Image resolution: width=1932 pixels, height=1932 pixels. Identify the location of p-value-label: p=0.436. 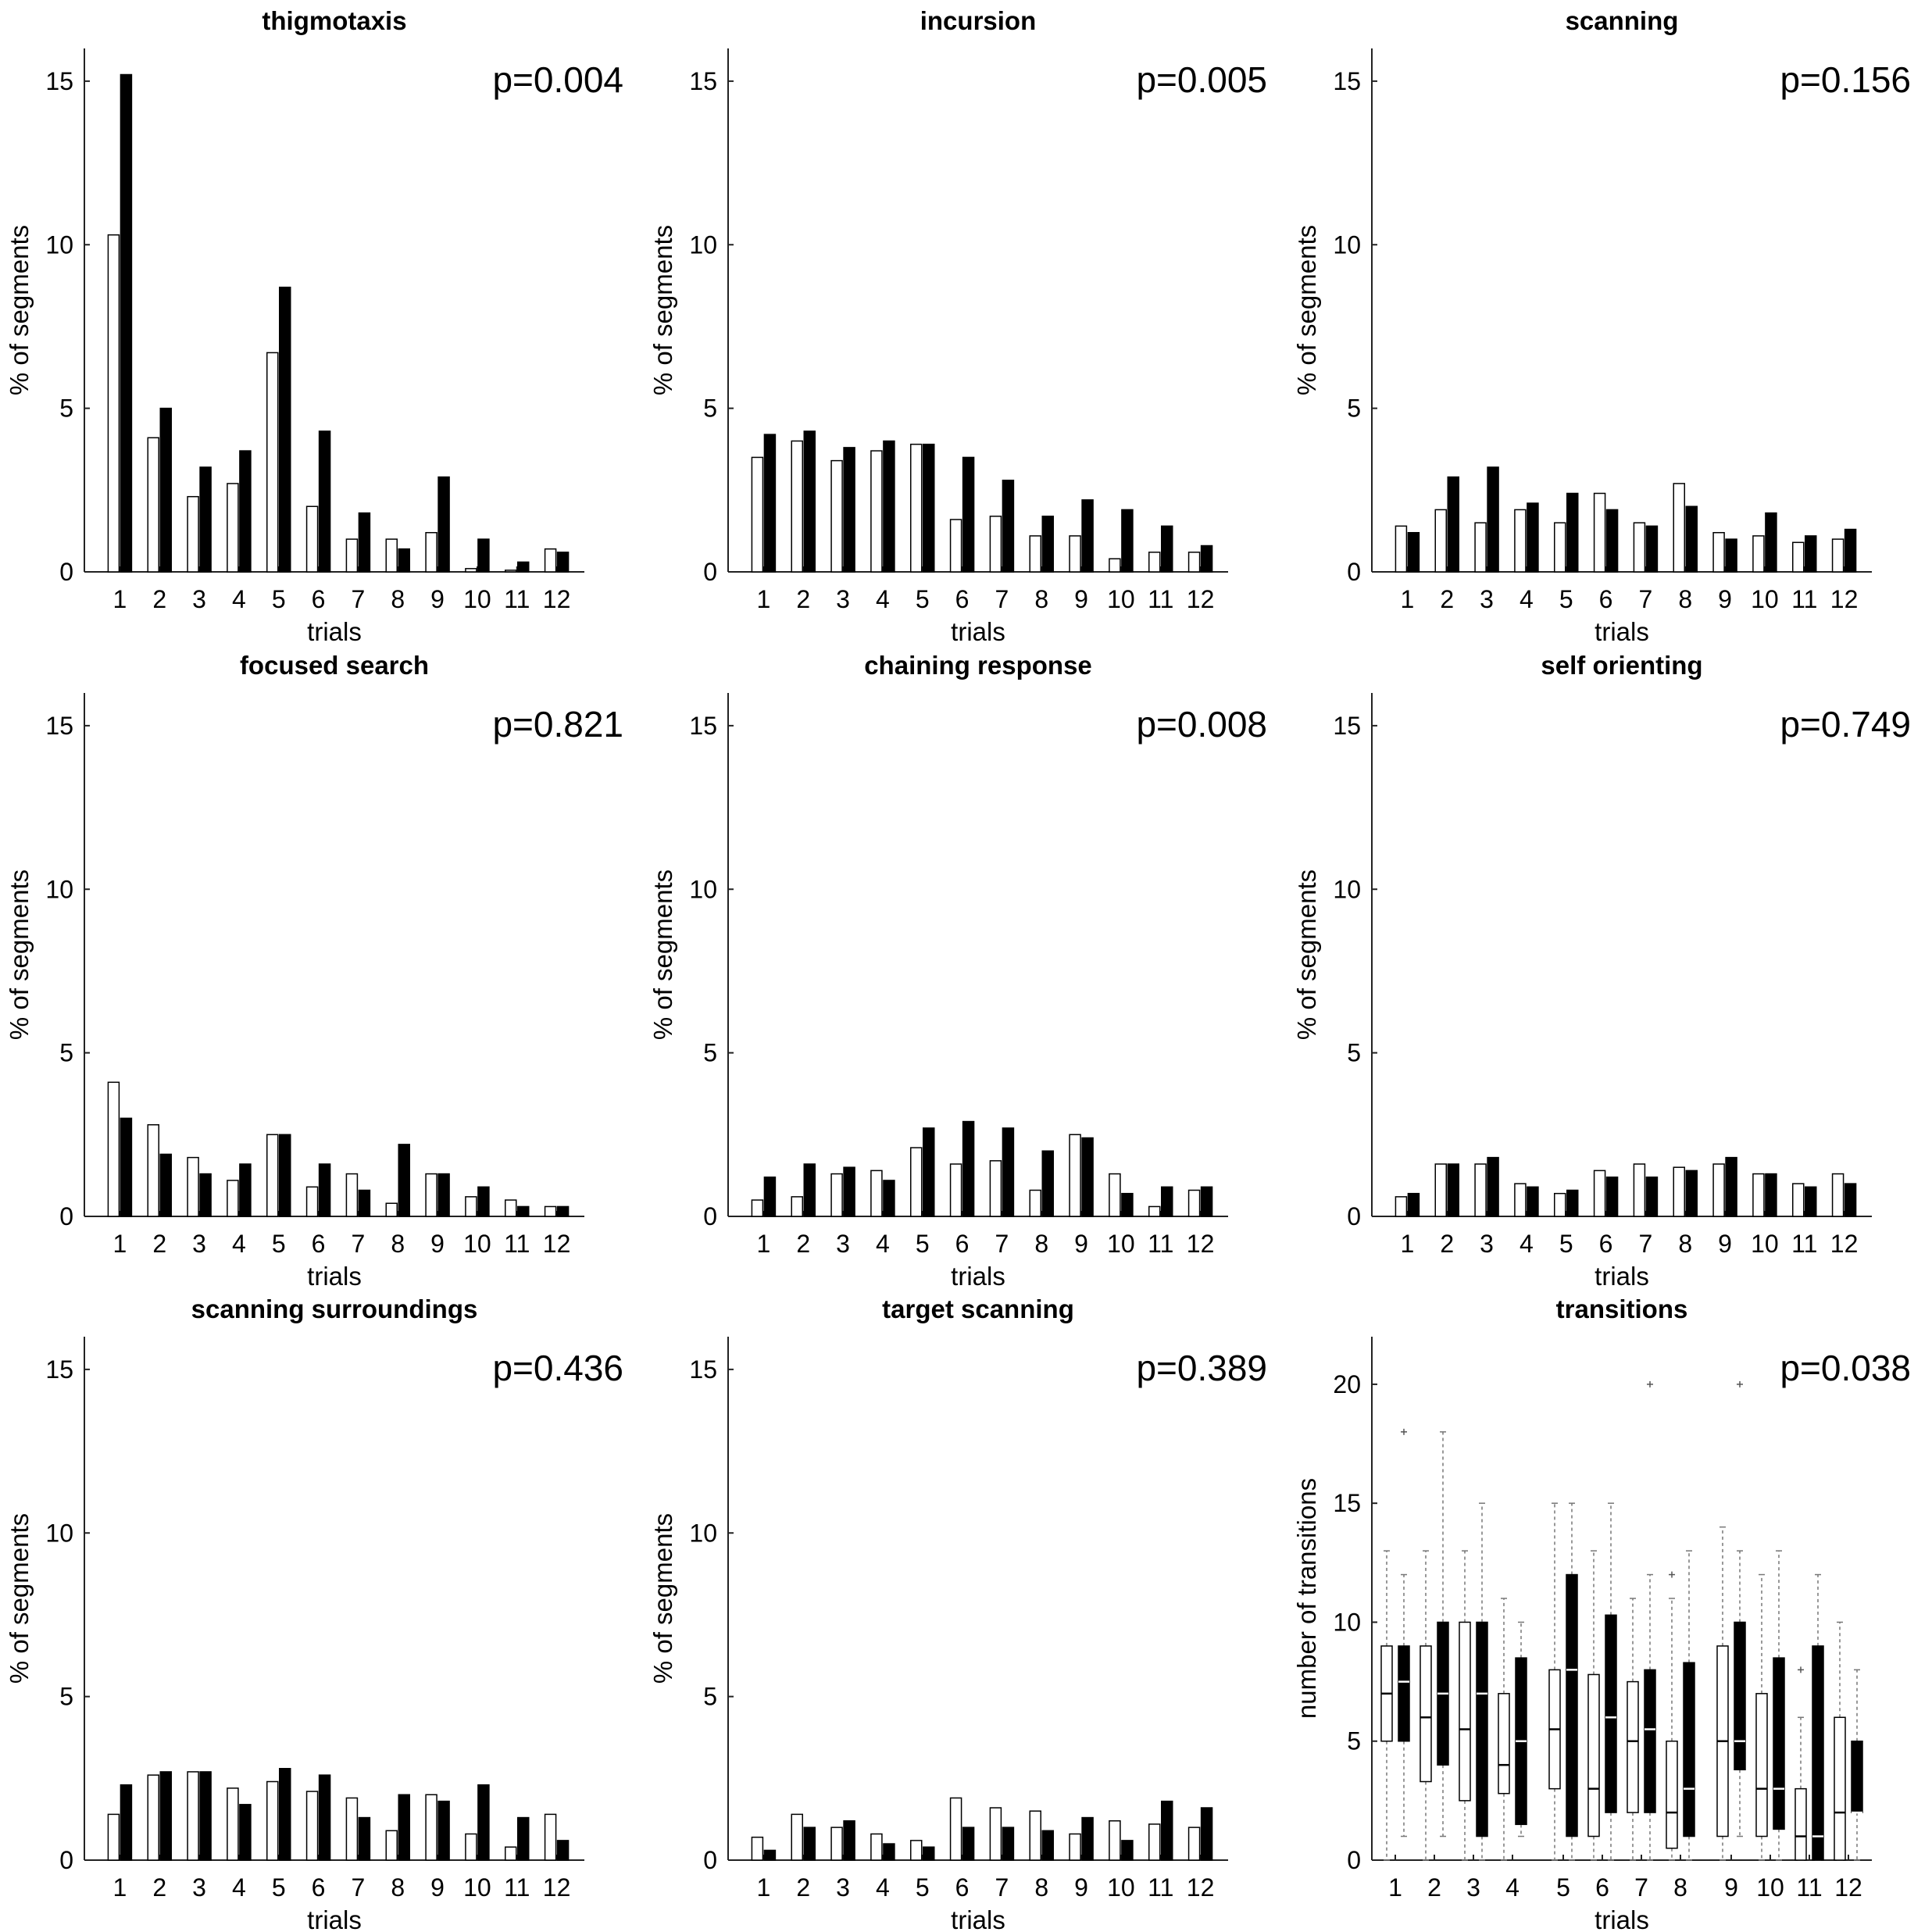
(557, 1368).